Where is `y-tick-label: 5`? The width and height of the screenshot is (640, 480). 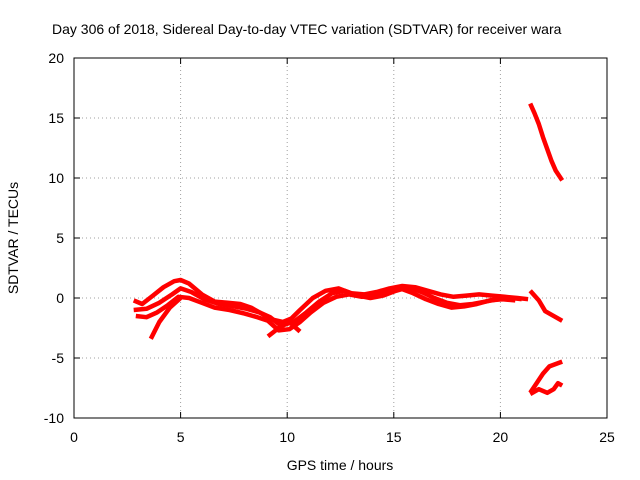 y-tick-label: 5 is located at coordinates (60, 238).